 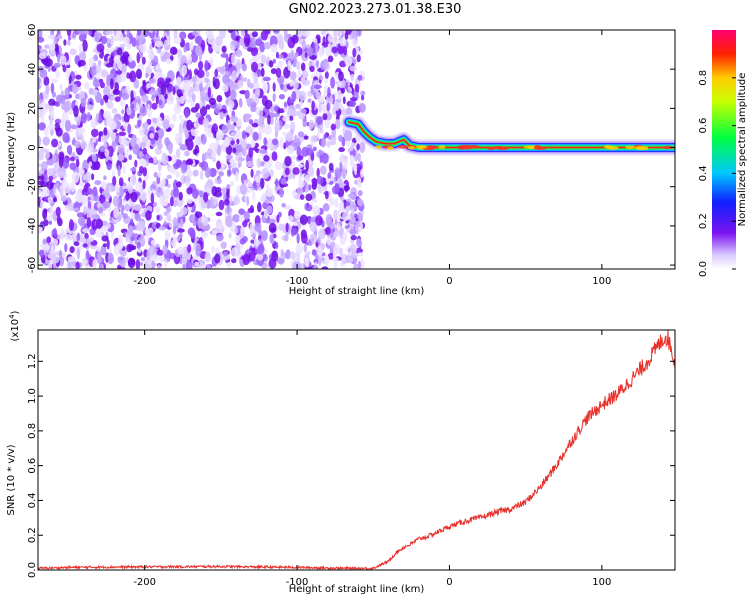 I want to click on signal-blob, so click(x=379, y=147).